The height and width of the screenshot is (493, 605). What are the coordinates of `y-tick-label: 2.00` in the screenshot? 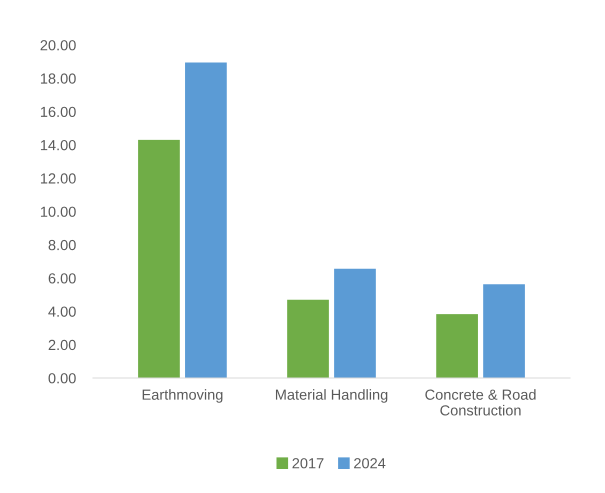 It's located at (62, 345).